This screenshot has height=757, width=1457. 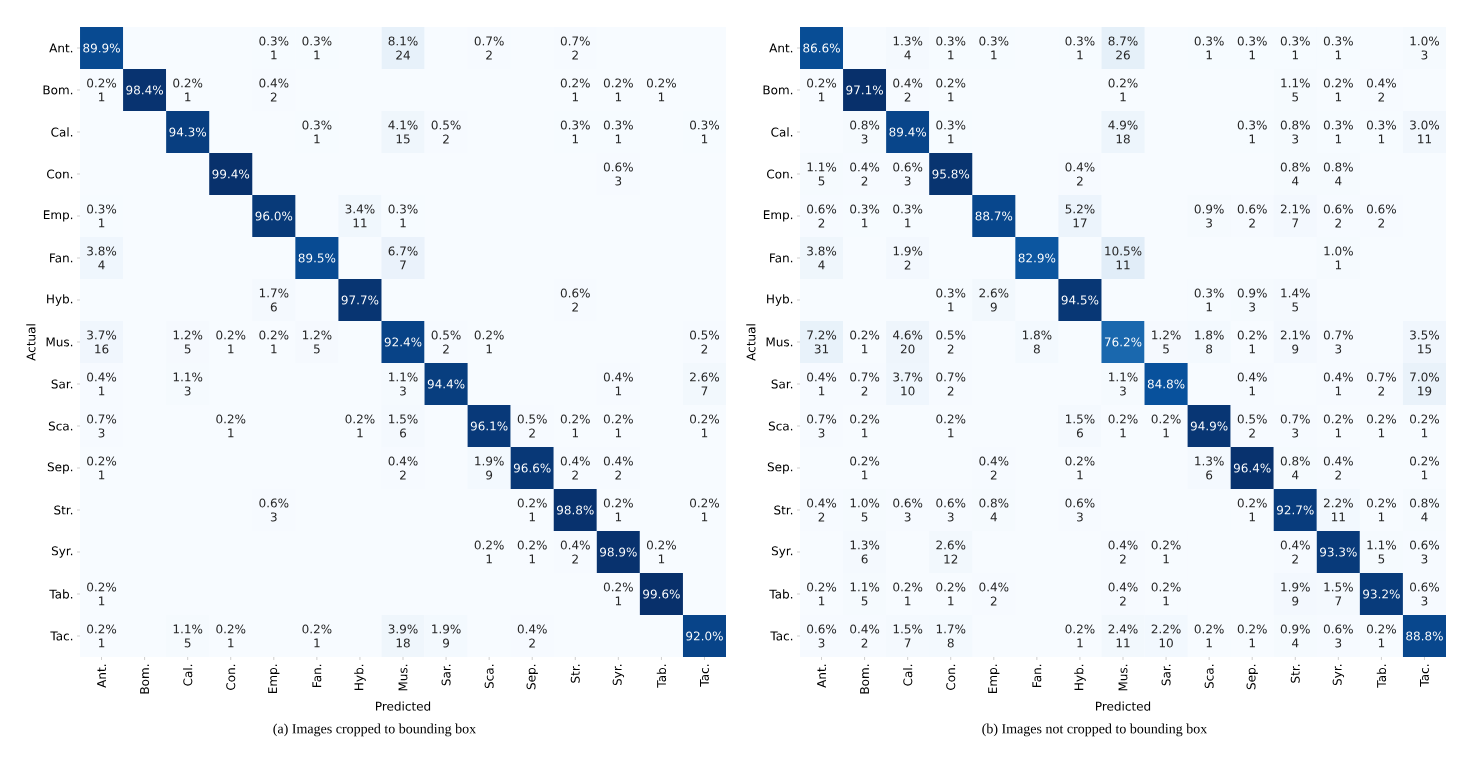 I want to click on y-tick-label: Str., so click(x=783, y=510).